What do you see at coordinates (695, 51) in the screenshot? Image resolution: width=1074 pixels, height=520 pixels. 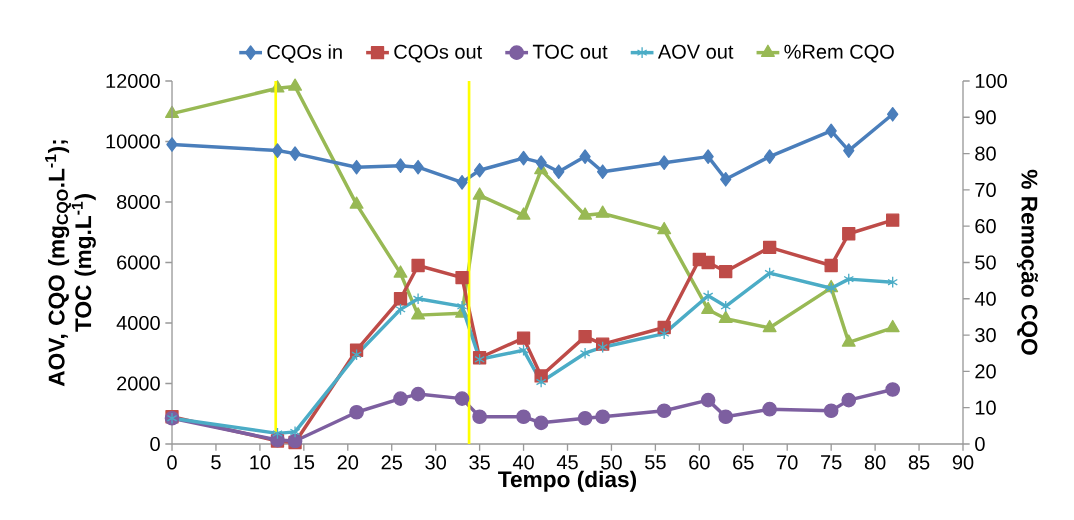 I see `legend-label: AOV out` at bounding box center [695, 51].